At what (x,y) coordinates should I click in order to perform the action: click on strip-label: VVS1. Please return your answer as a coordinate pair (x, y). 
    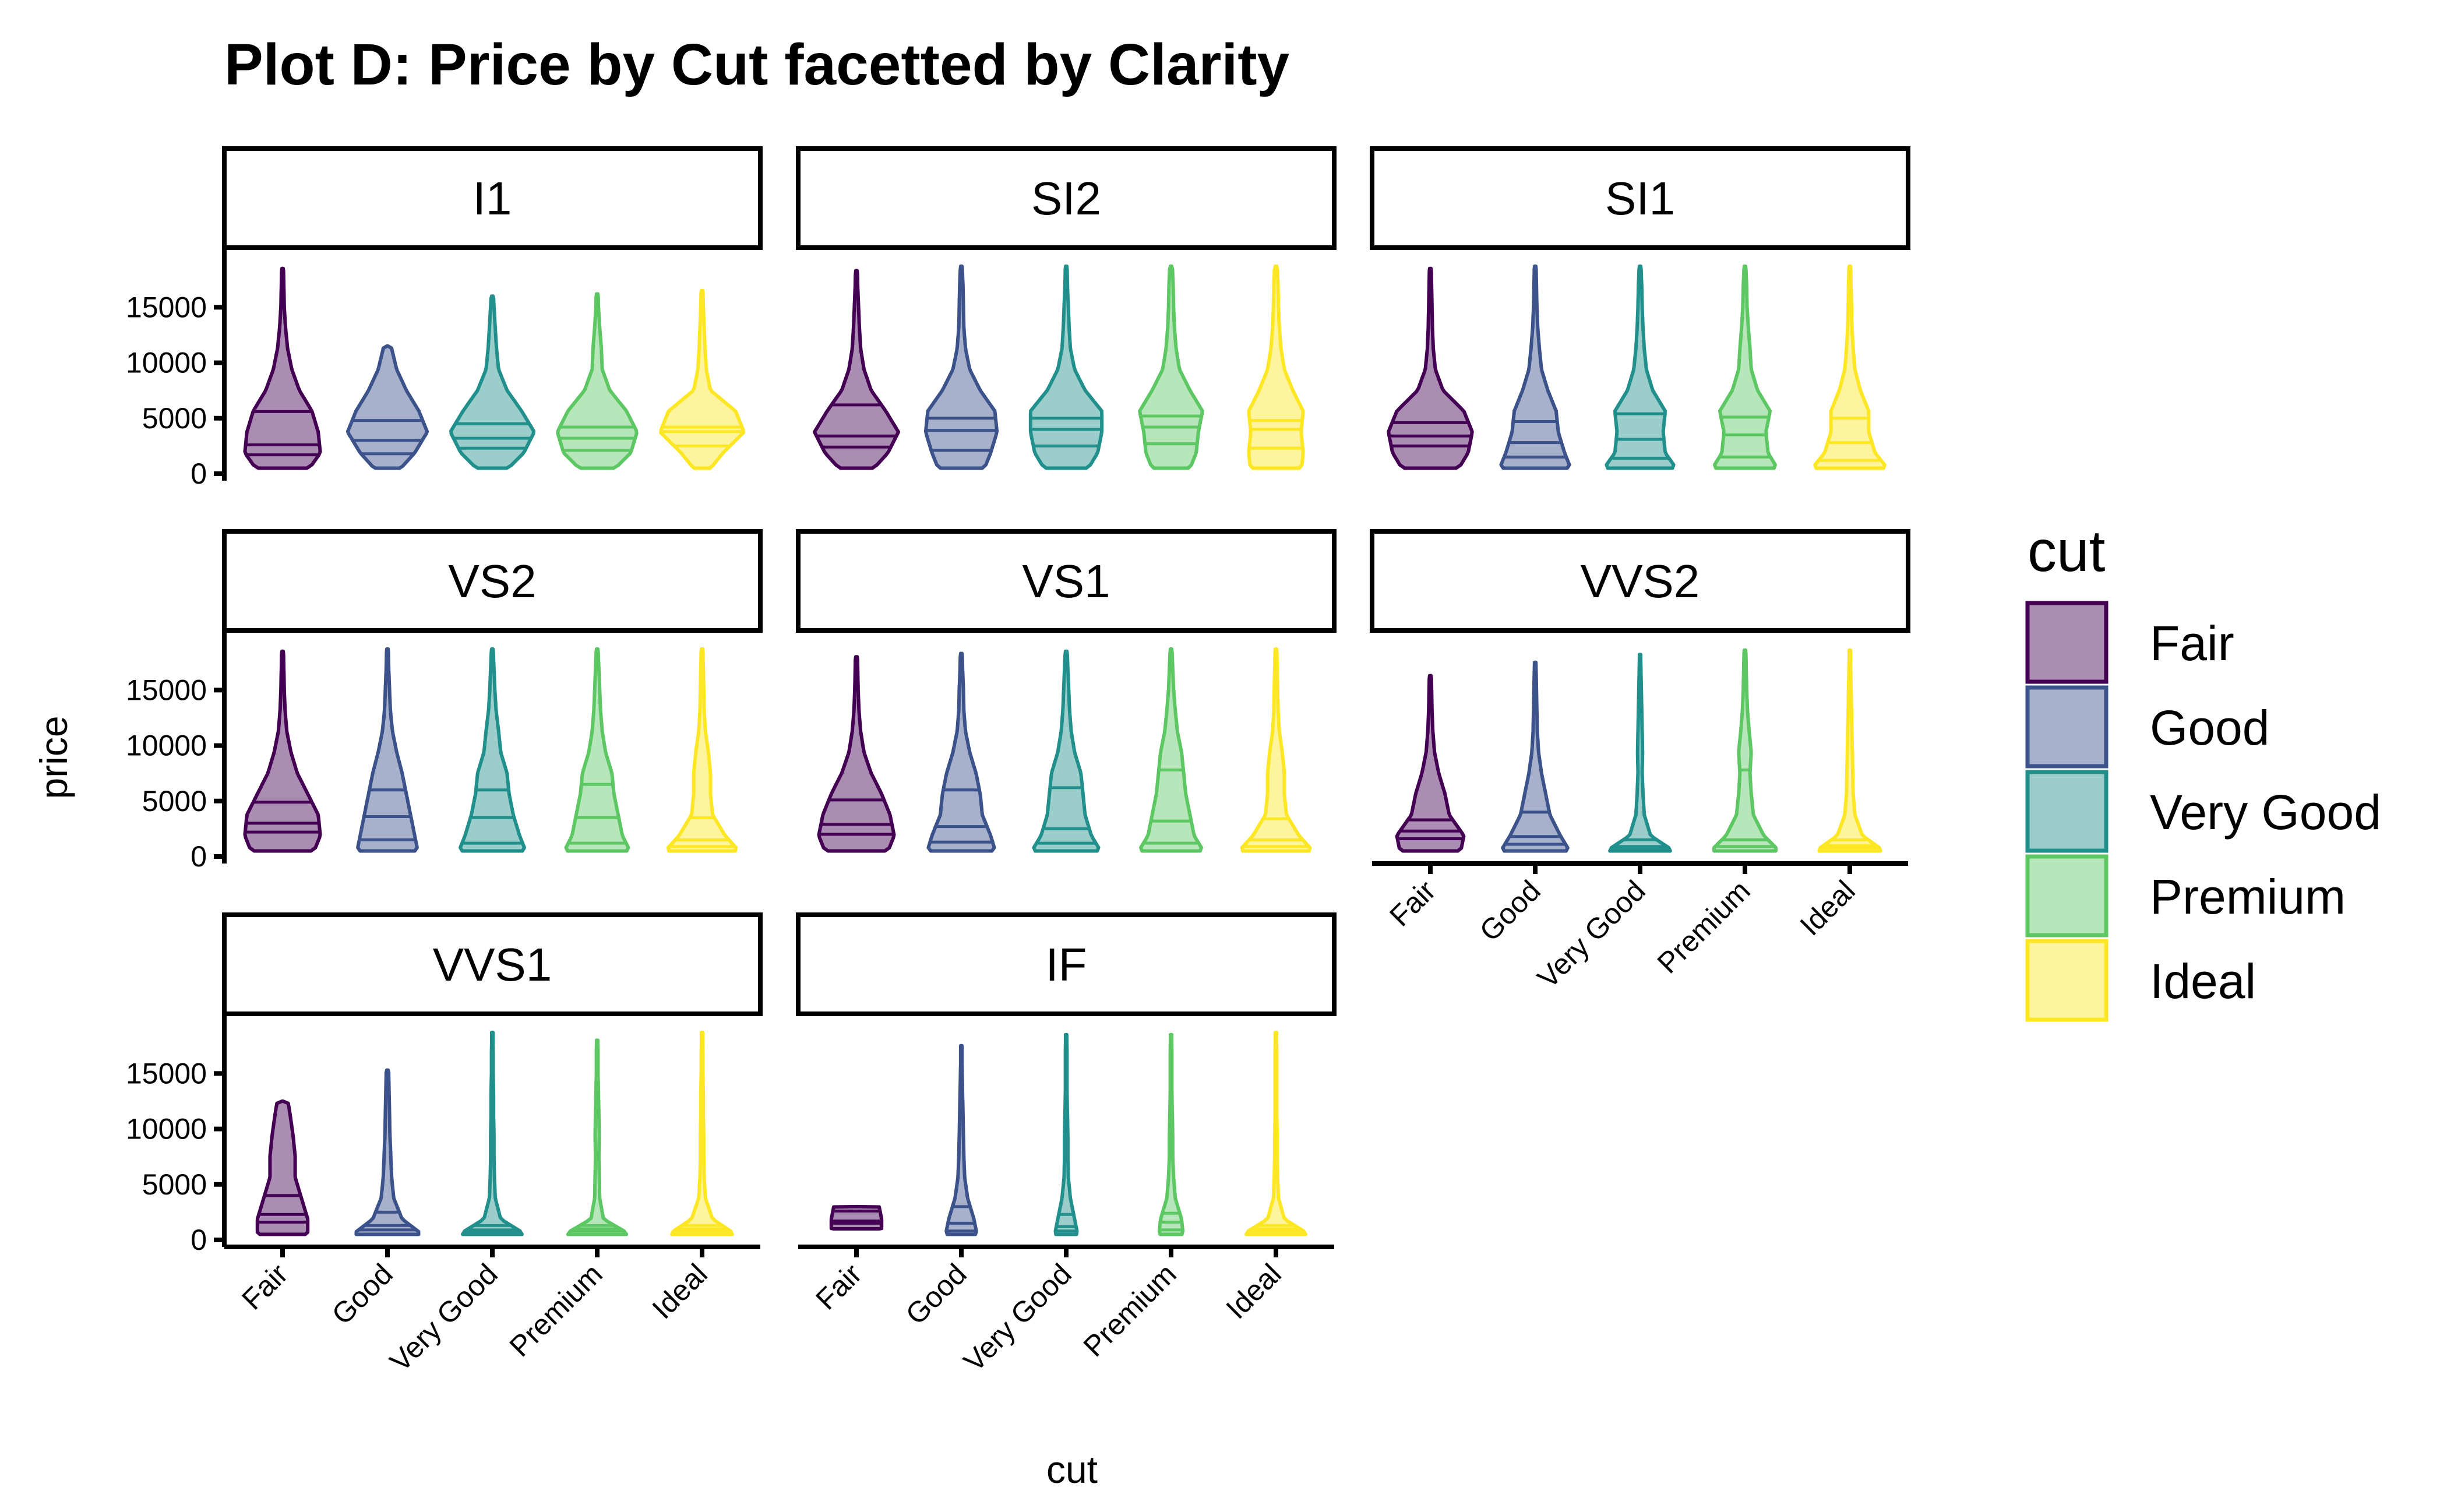
    Looking at the image, I should click on (492, 965).